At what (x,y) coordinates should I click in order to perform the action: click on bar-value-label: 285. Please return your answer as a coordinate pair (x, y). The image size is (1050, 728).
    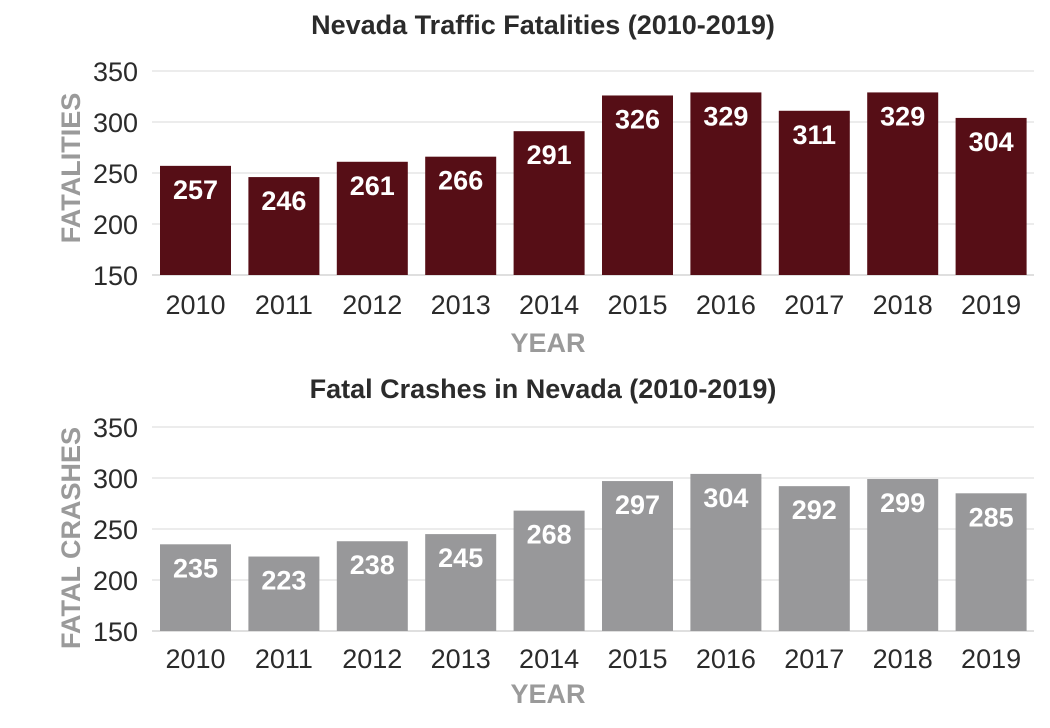
    Looking at the image, I should click on (991, 517).